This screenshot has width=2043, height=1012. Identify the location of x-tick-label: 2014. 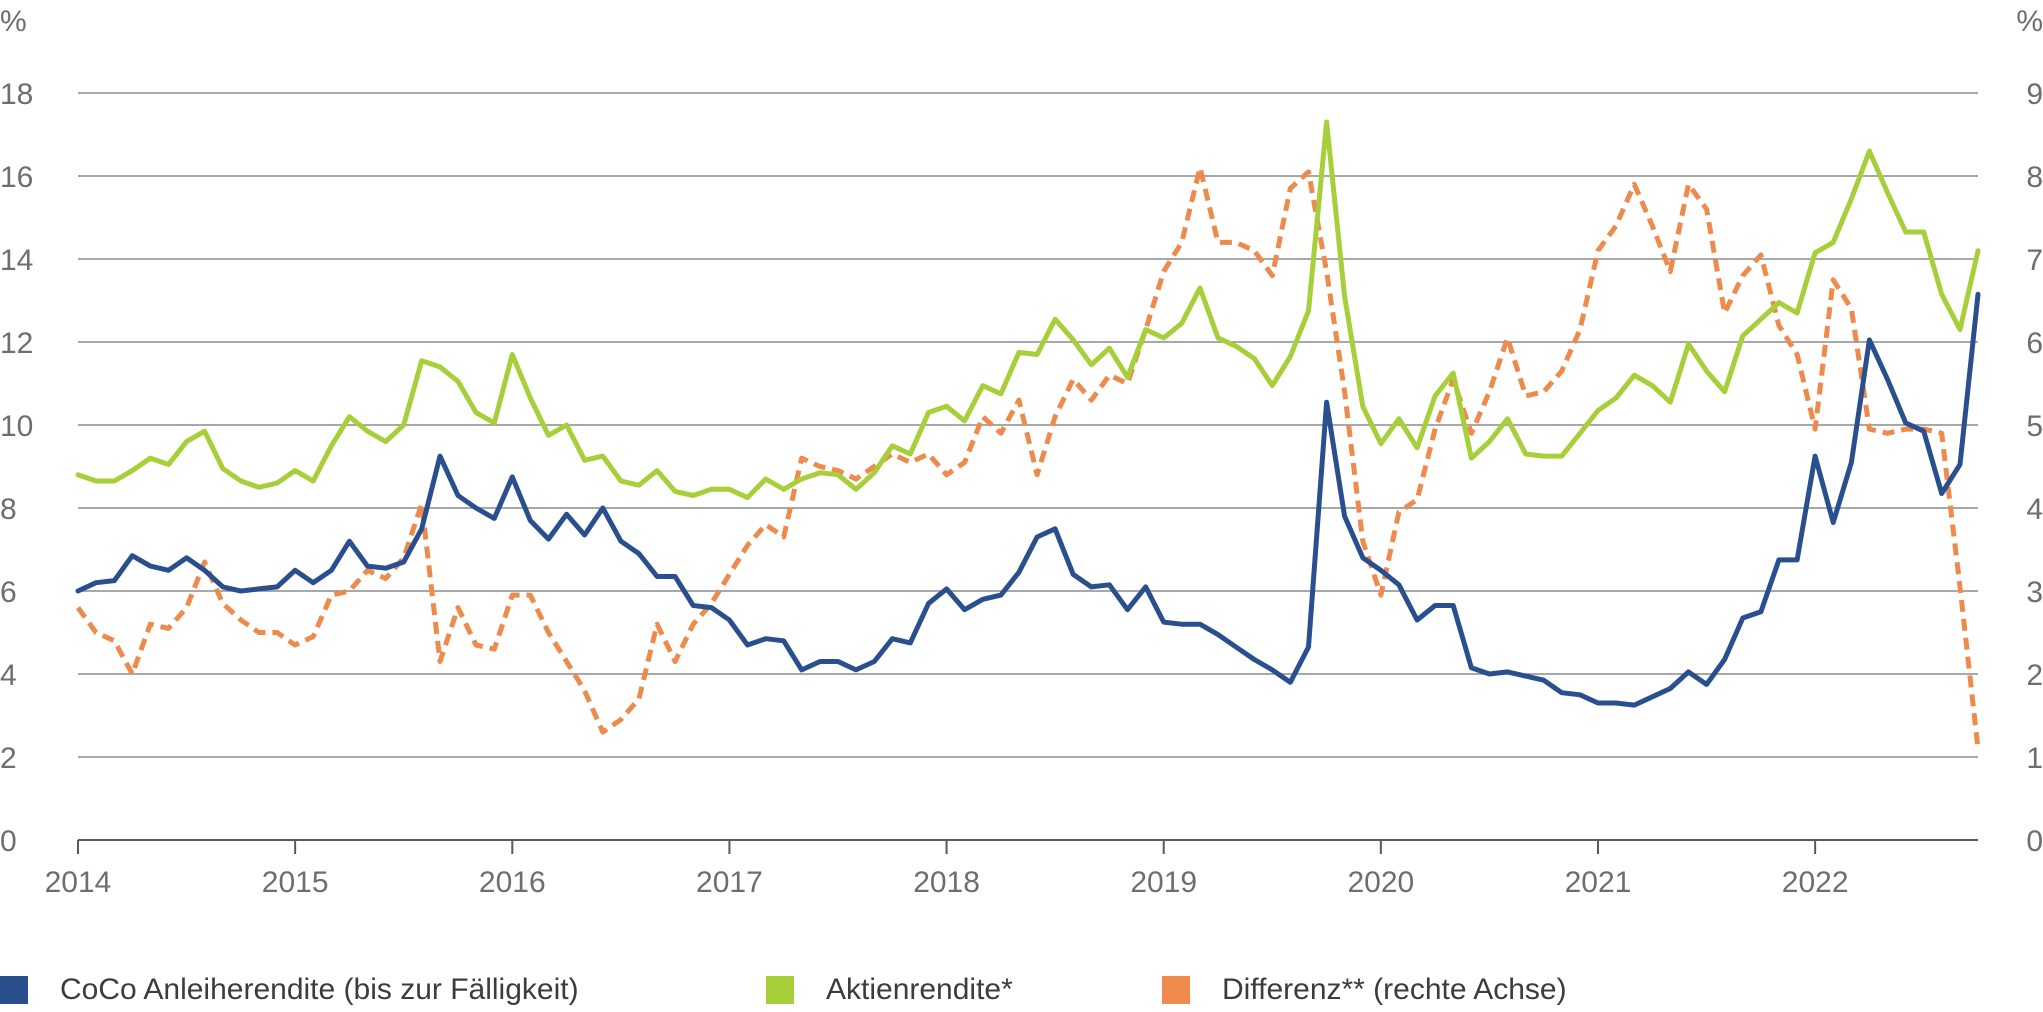
(78, 882).